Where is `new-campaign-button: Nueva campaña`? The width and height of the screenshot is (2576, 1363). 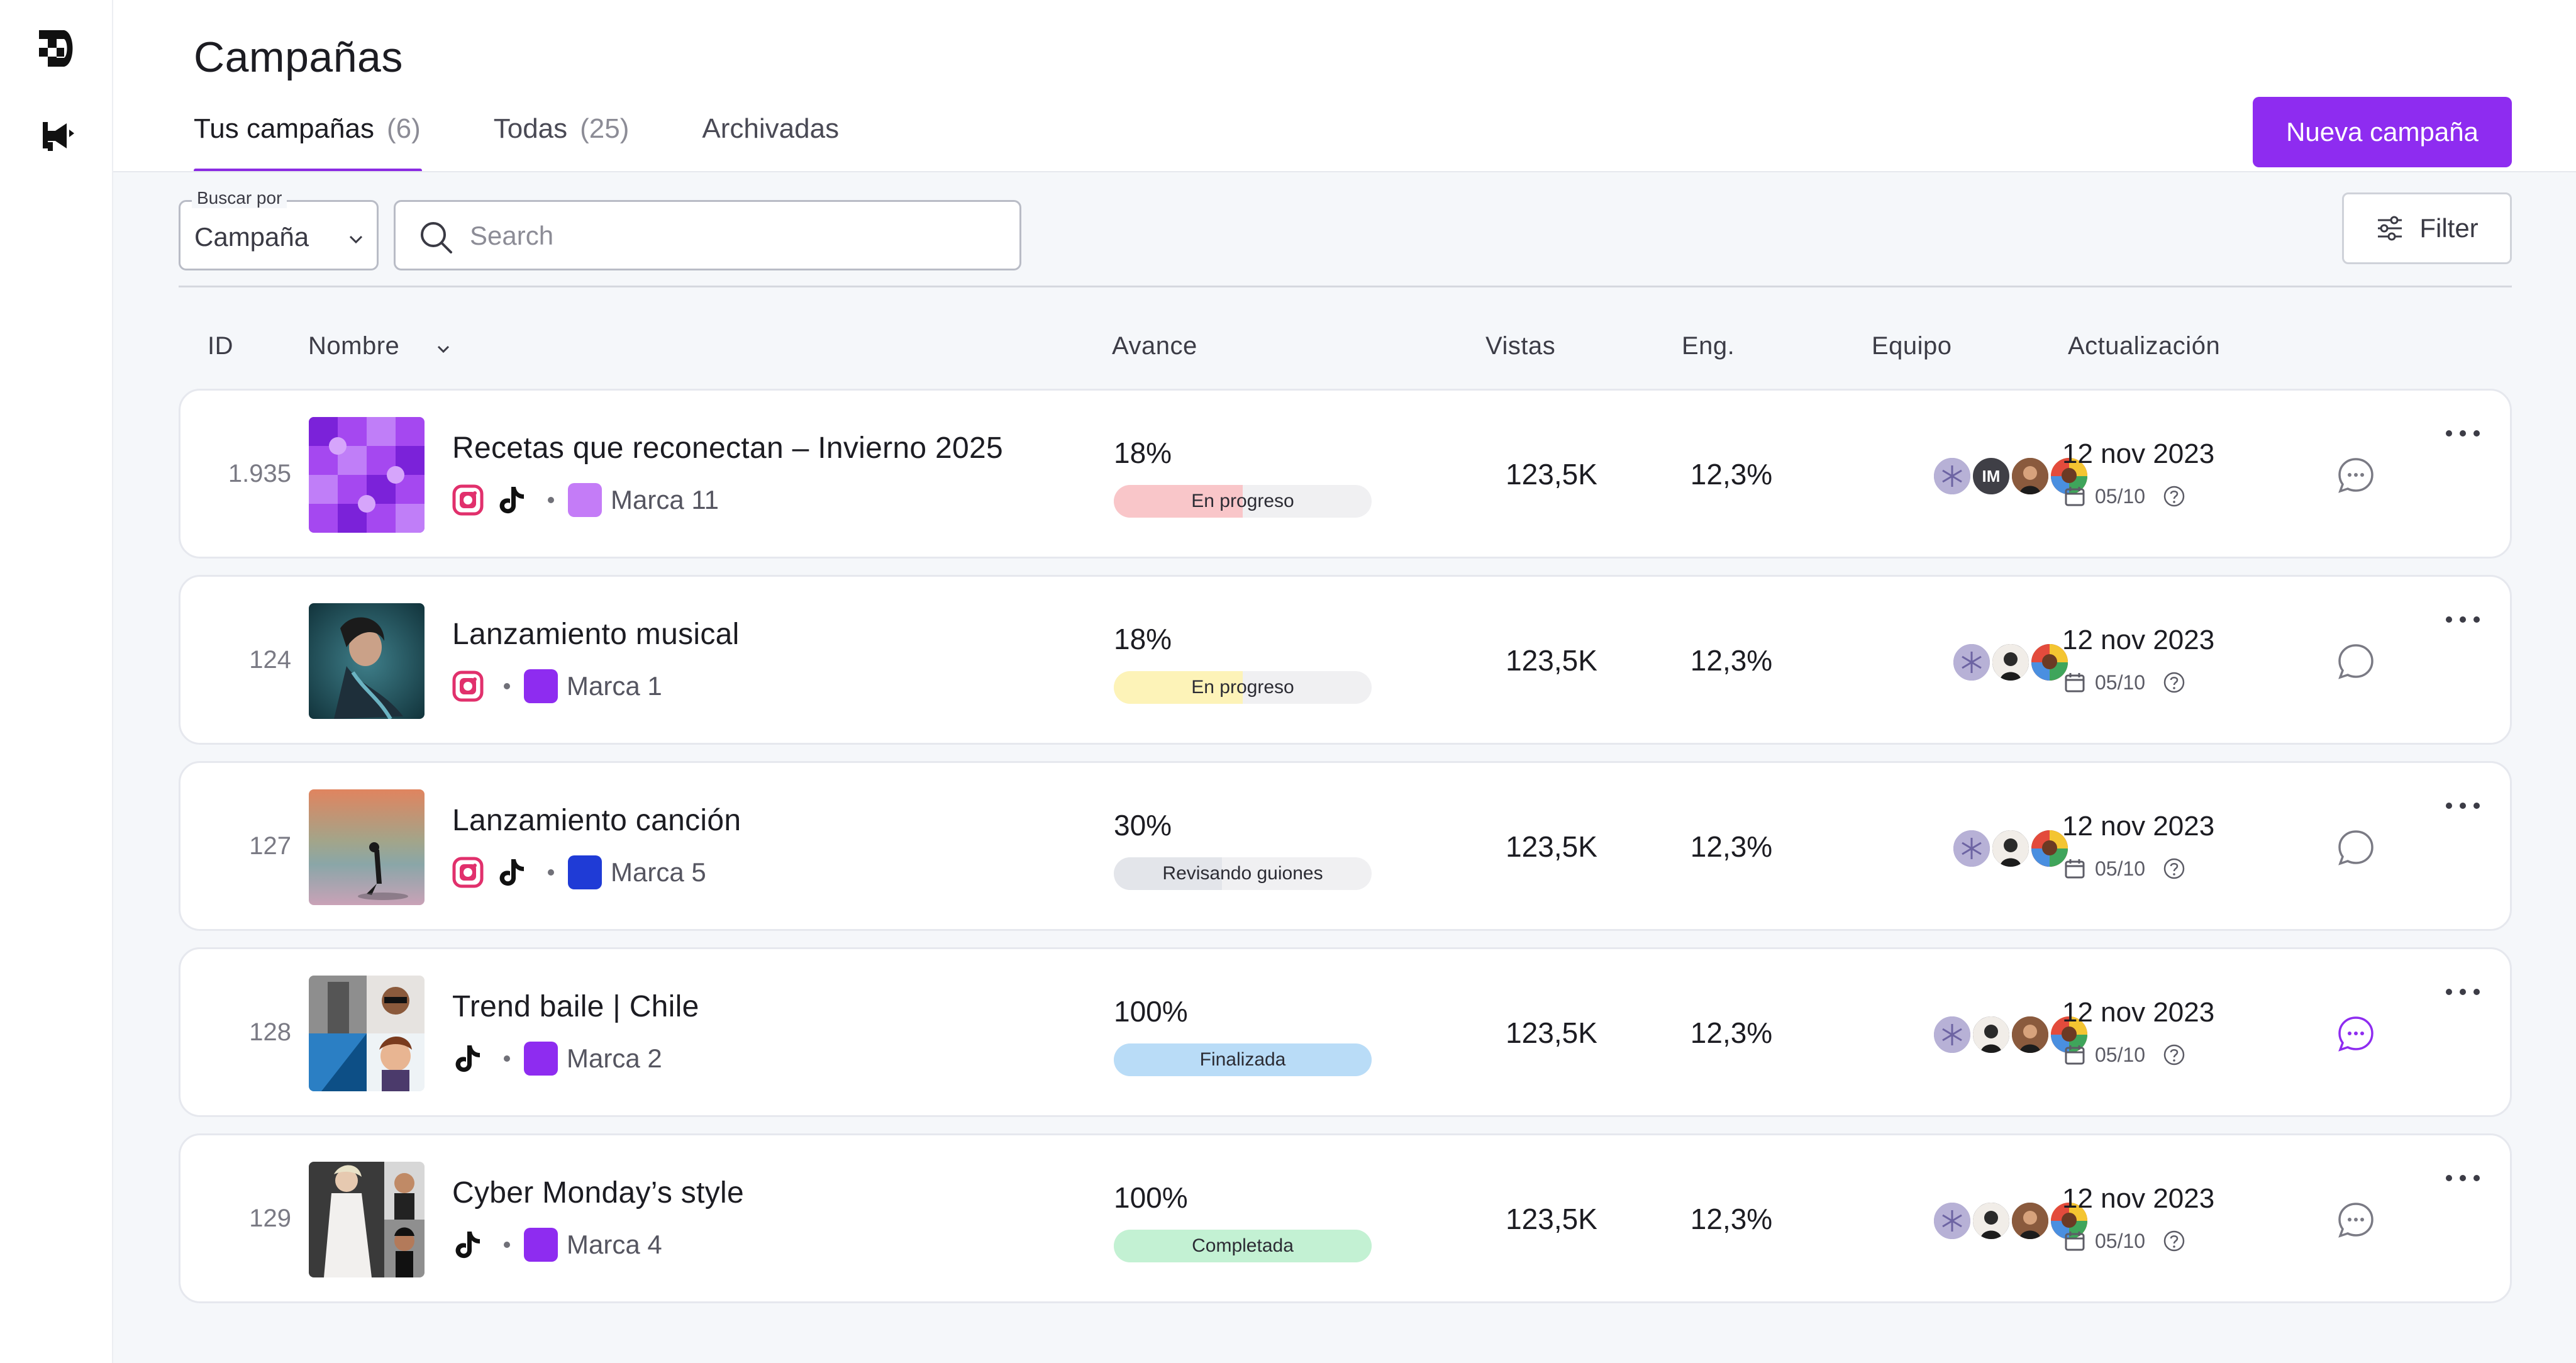
new-campaign-button: Nueva campaña is located at coordinates (2382, 132).